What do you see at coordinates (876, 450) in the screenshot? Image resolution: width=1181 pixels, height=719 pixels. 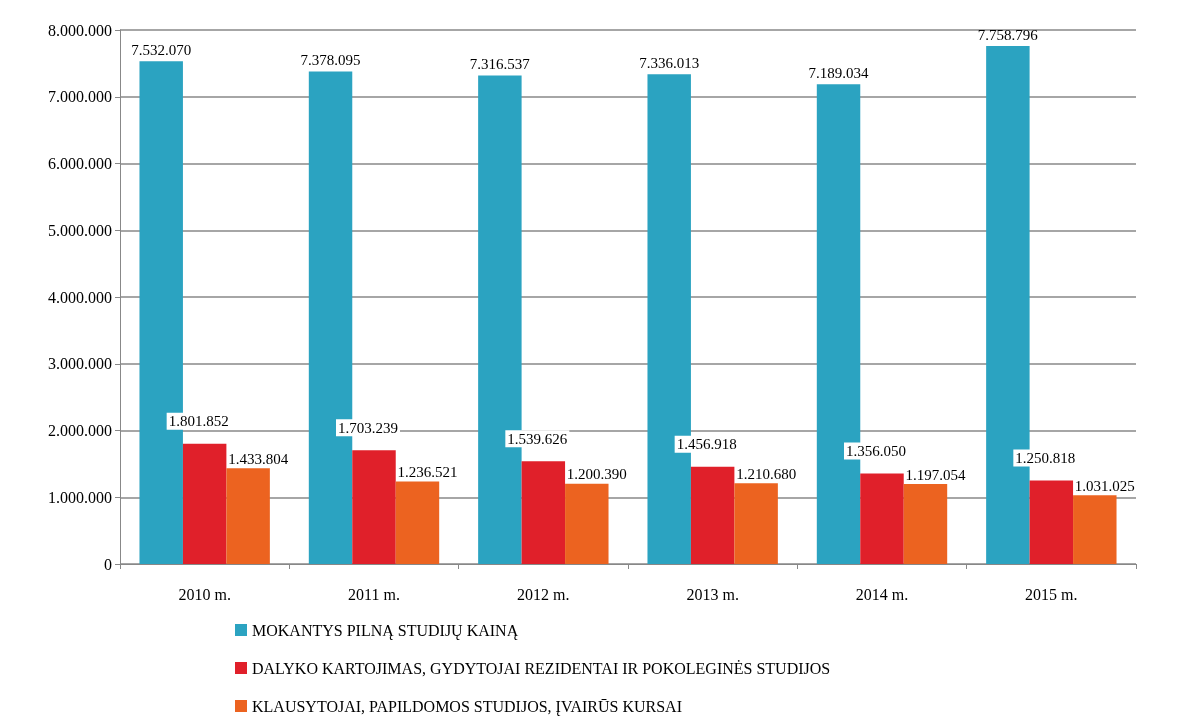 I see `data-label: 1.356.050` at bounding box center [876, 450].